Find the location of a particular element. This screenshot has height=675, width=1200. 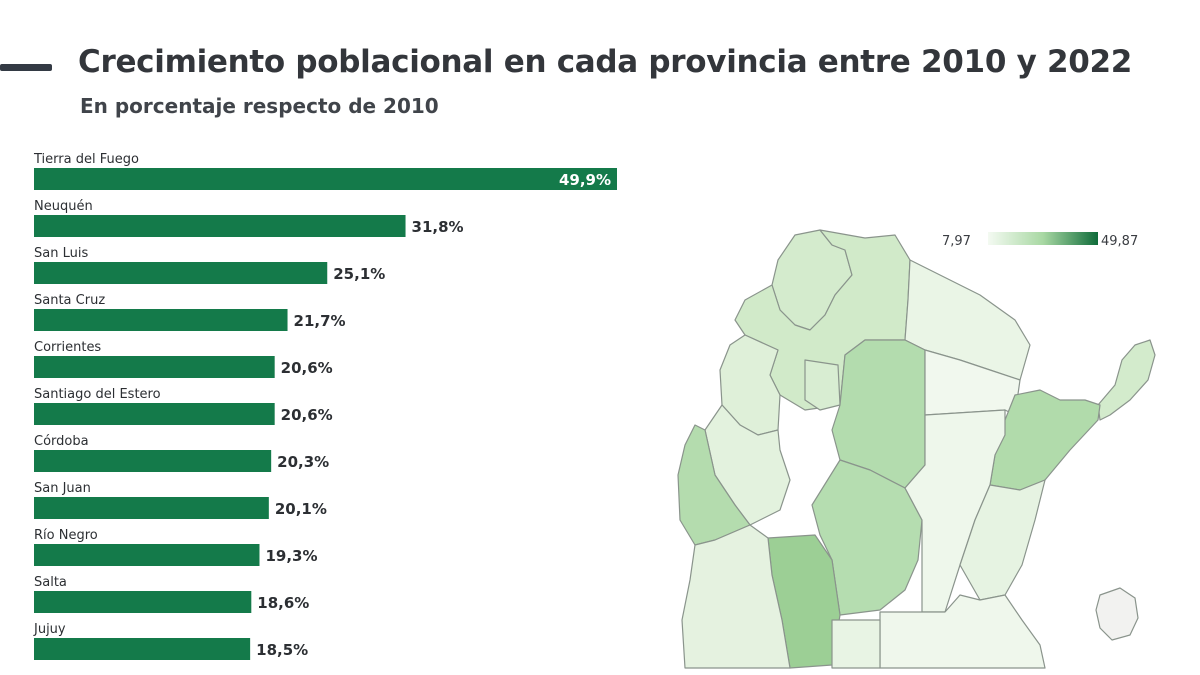

category-label: Jujuy is located at coordinates (49, 629).